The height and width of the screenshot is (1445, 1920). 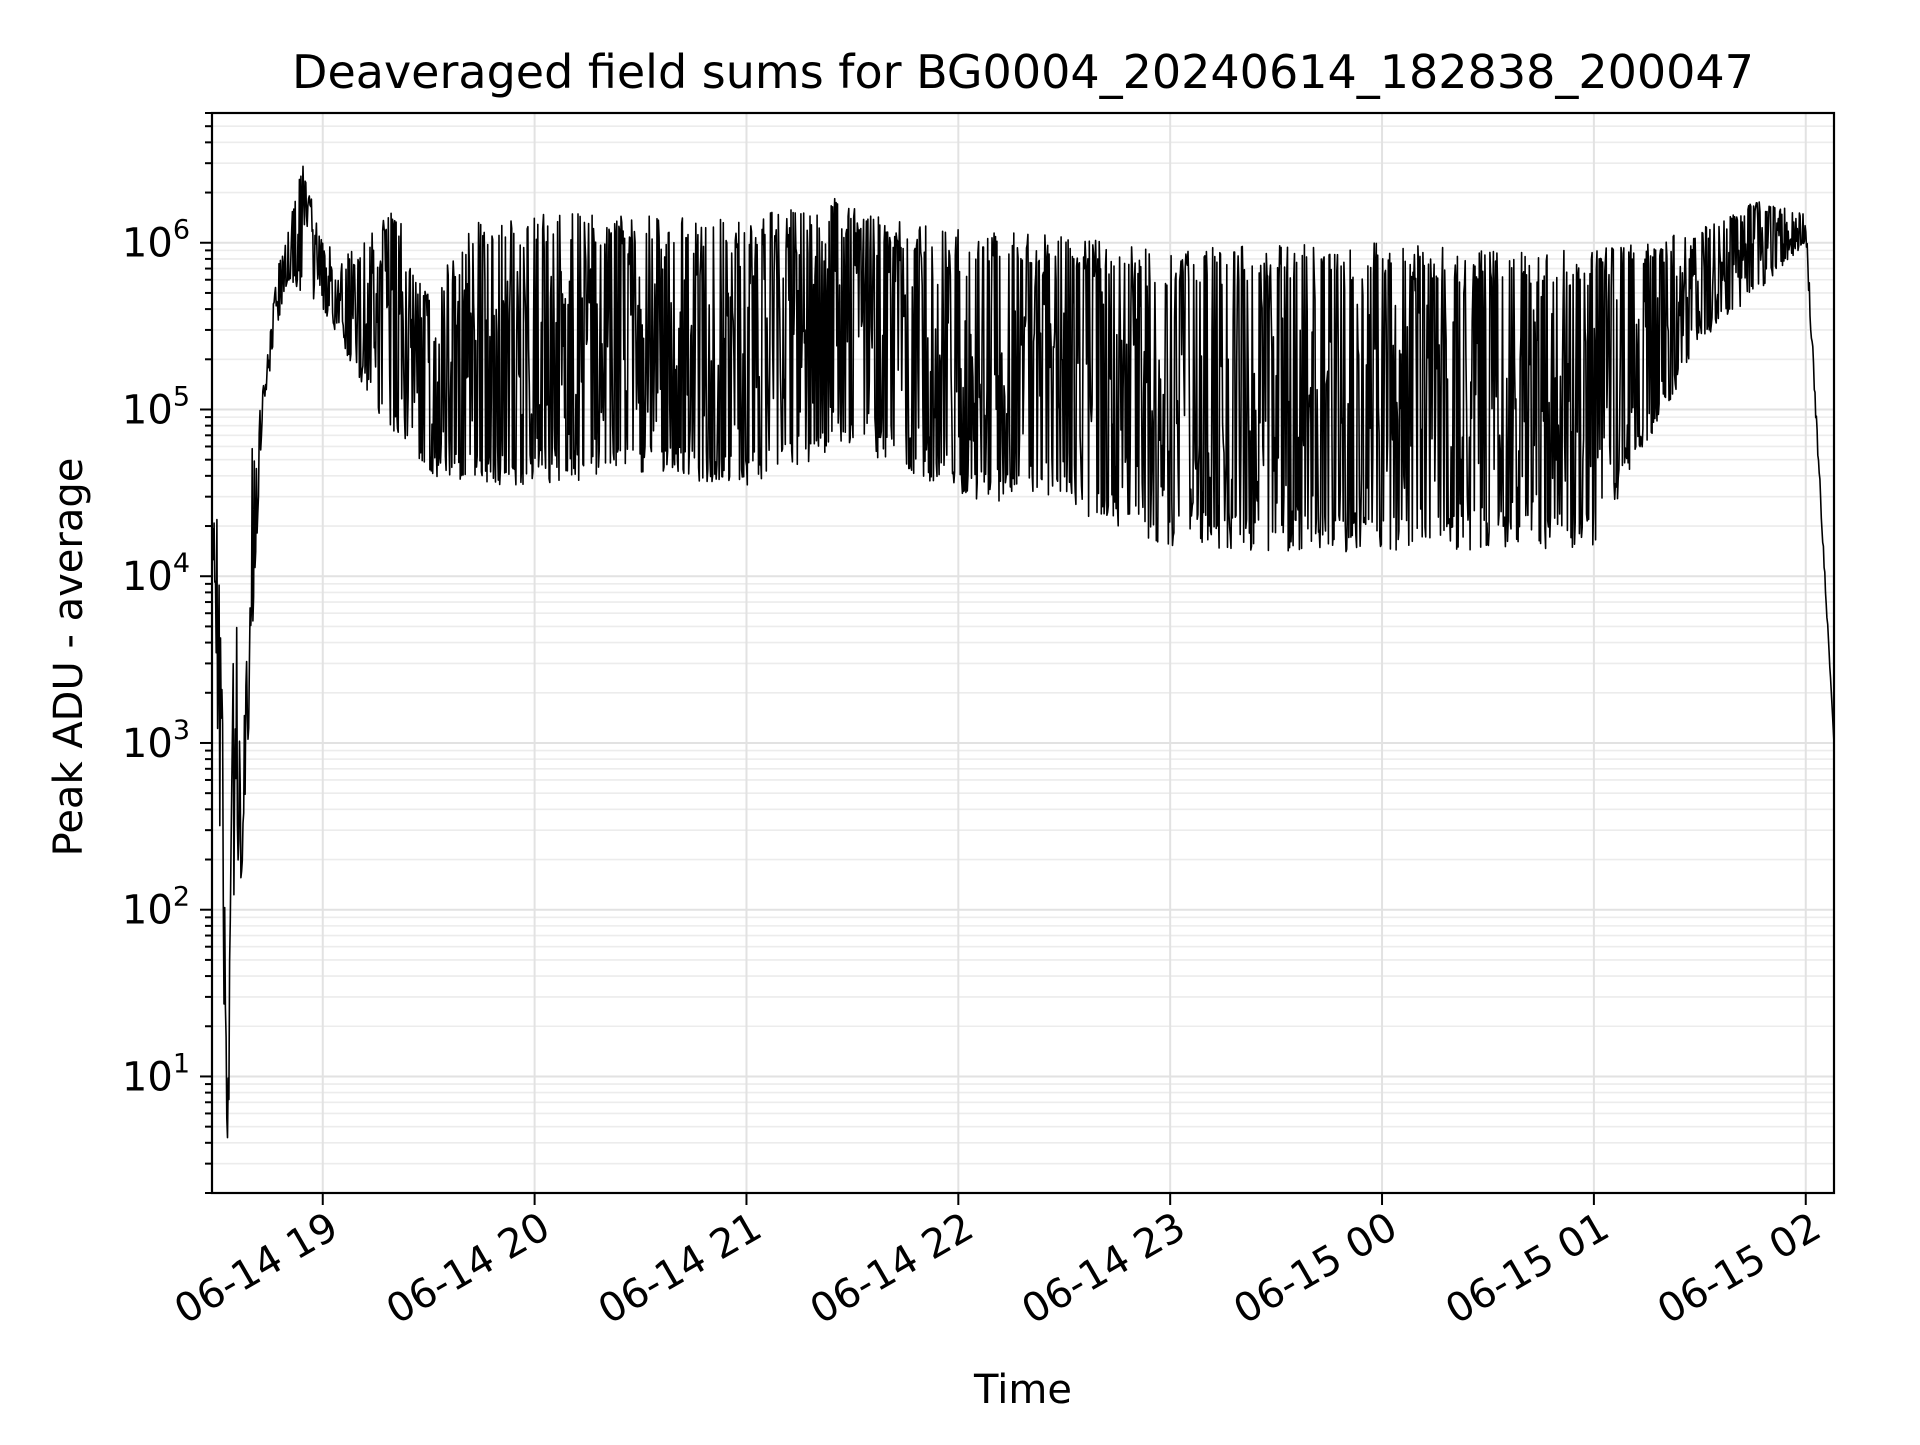 I want to click on y-tick-label: 10³, so click(x=156, y=741).